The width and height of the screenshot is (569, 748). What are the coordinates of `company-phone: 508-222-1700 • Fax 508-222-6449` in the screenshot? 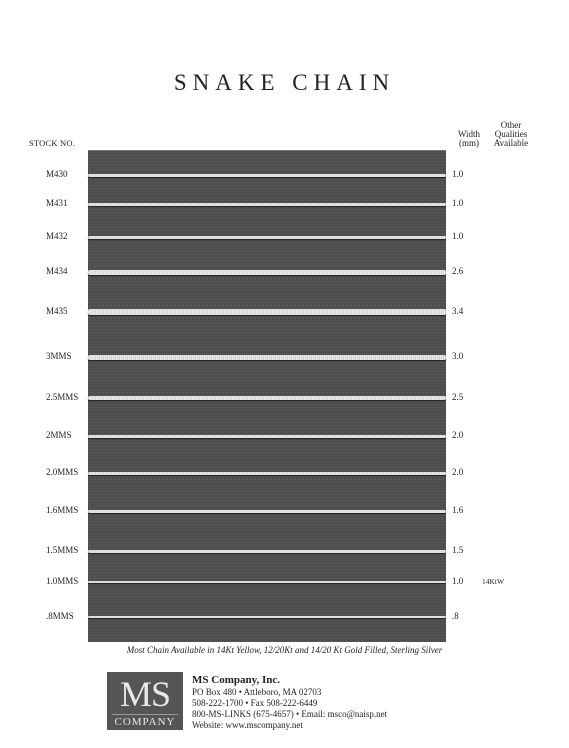 It's located at (255, 703).